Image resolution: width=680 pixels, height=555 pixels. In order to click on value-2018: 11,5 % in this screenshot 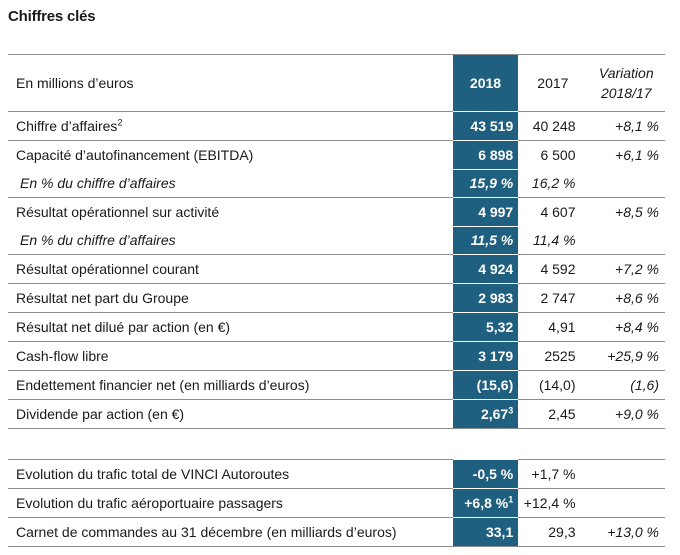, I will do `click(485, 240)`.